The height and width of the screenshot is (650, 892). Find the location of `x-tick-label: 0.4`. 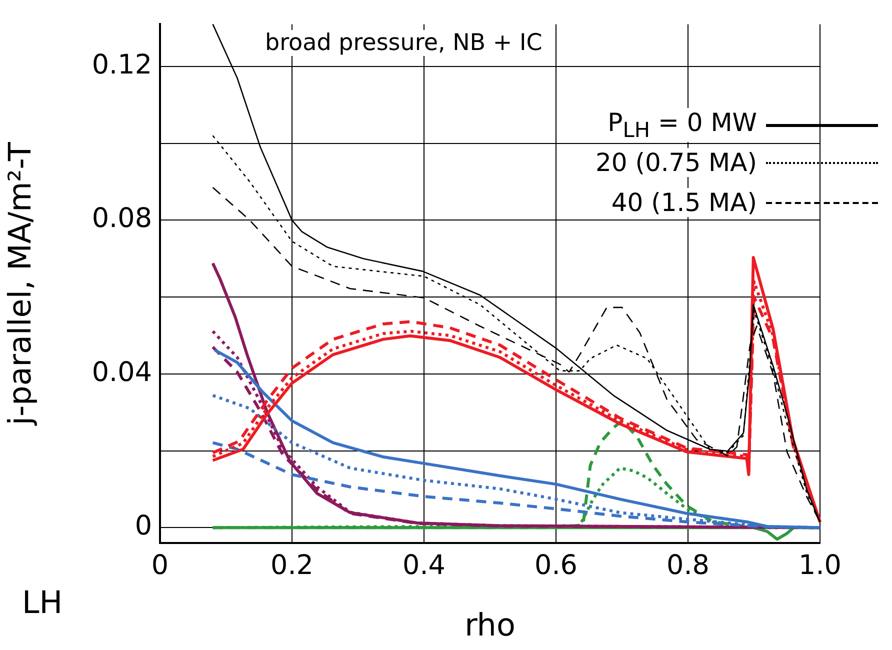

x-tick-label: 0.4 is located at coordinates (424, 566).